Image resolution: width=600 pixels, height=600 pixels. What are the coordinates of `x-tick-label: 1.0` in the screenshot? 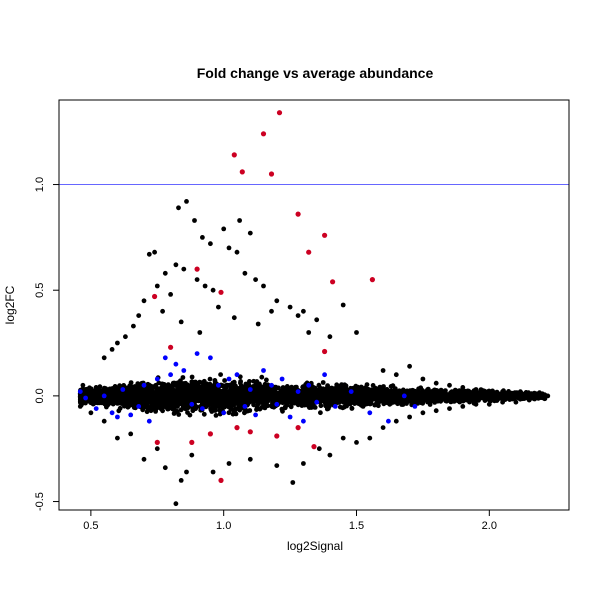 It's located at (223, 526).